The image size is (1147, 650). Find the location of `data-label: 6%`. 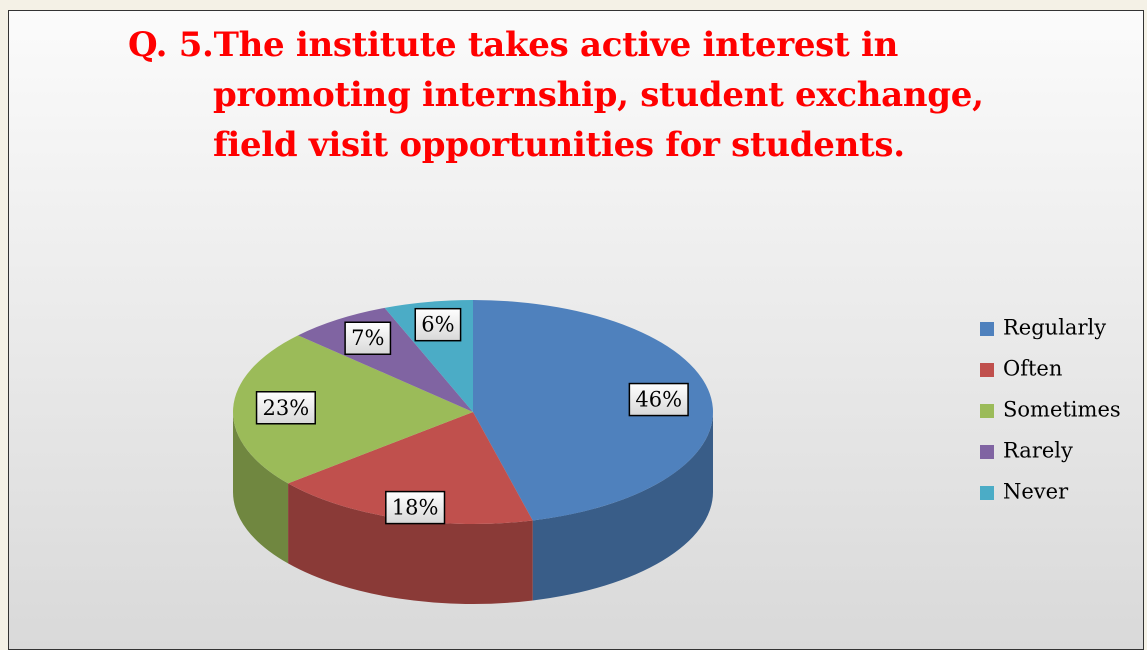

data-label: 6% is located at coordinates (438, 324).